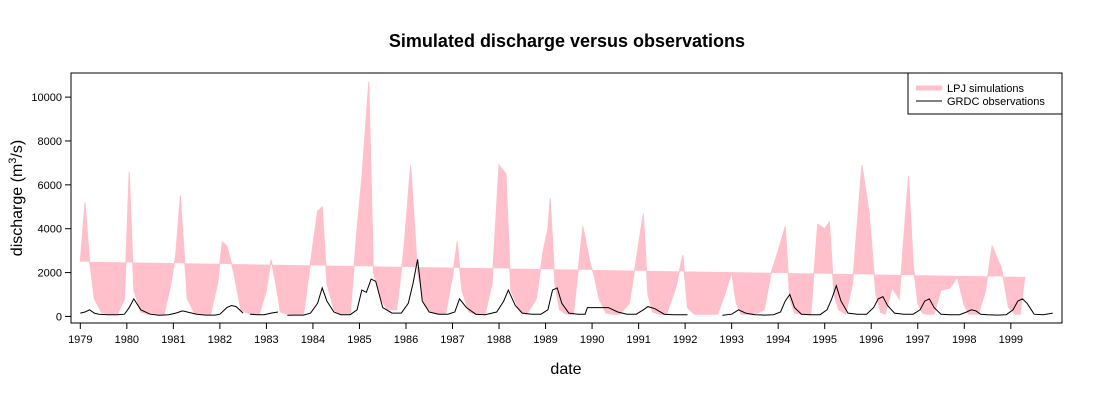 Image resolution: width=1100 pixels, height=412 pixels. Describe the element at coordinates (731, 340) in the screenshot. I see `x-tick-label-1993: 1993` at that location.